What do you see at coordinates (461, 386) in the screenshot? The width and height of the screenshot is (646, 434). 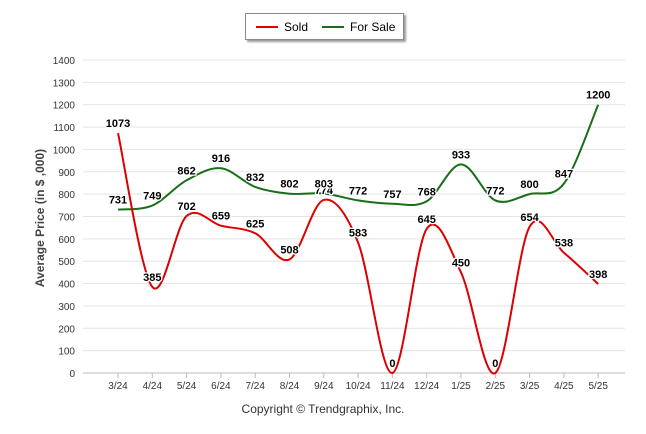 I see `x-tick-label: 1/25` at bounding box center [461, 386].